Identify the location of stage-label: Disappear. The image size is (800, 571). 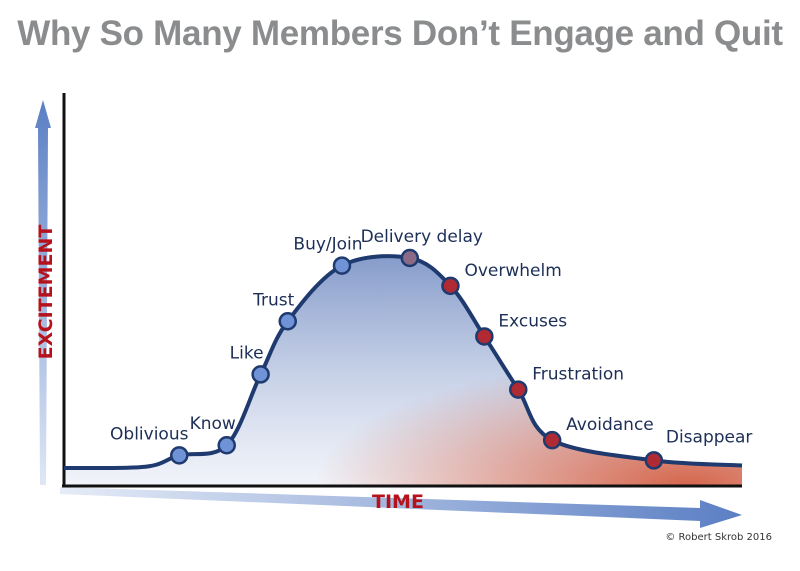
(709, 437).